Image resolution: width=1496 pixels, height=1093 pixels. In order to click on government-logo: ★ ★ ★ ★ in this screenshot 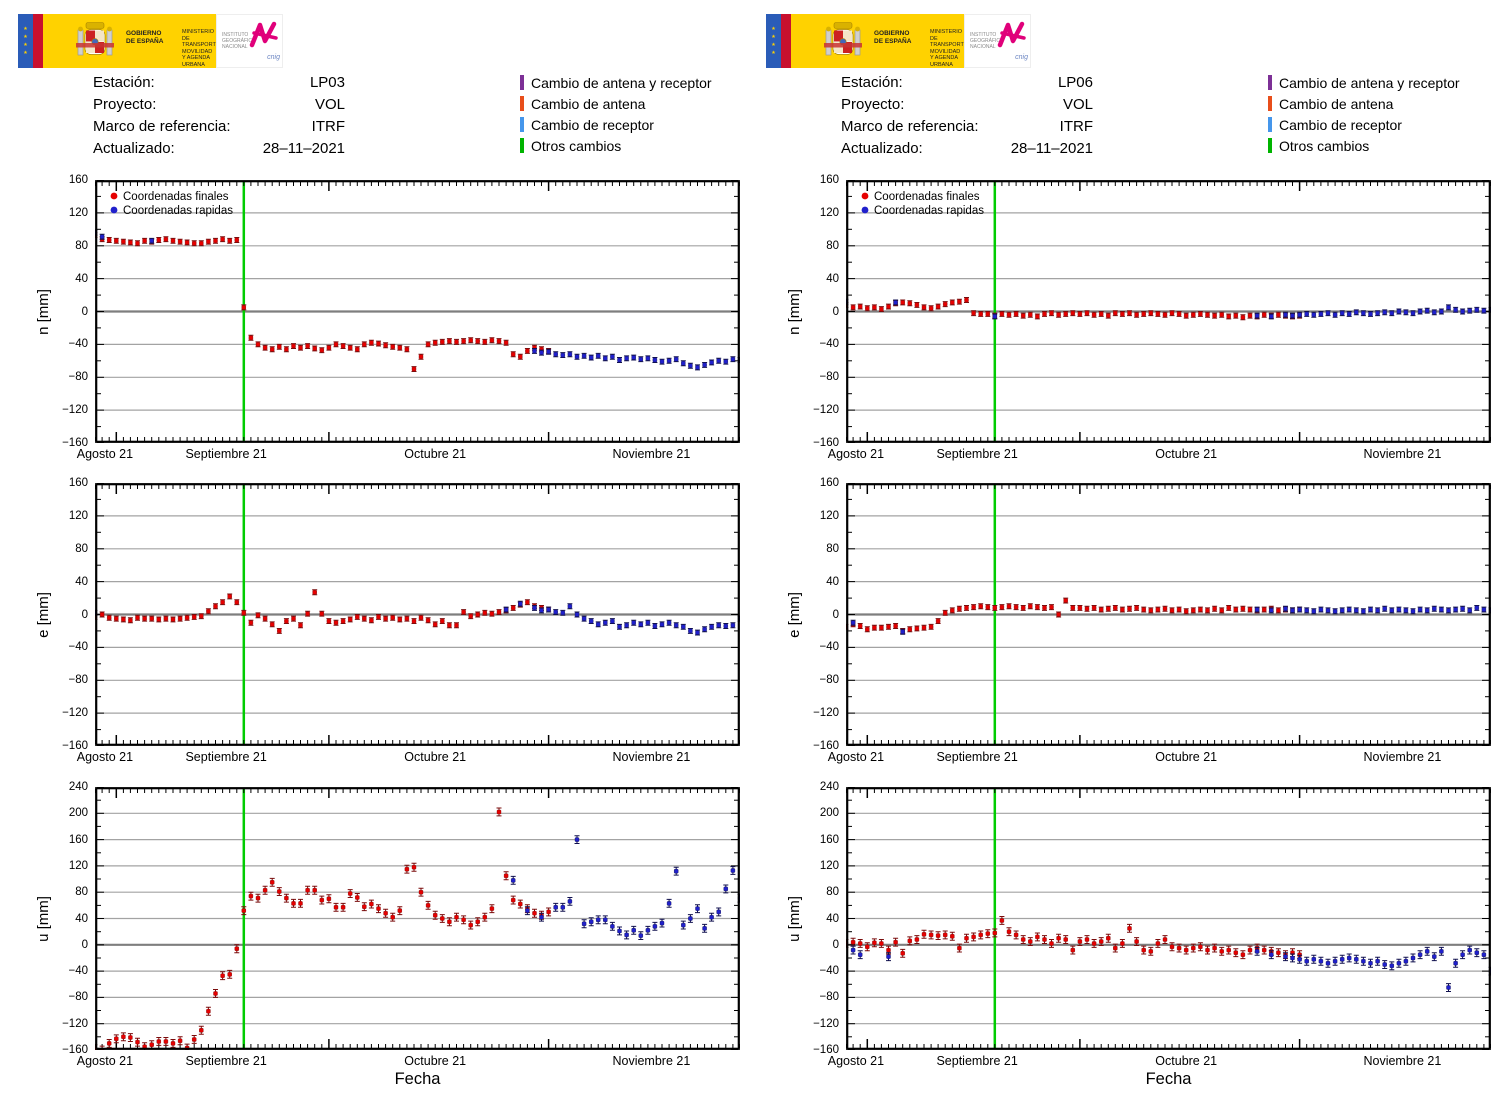, I will do `click(898, 41)`.